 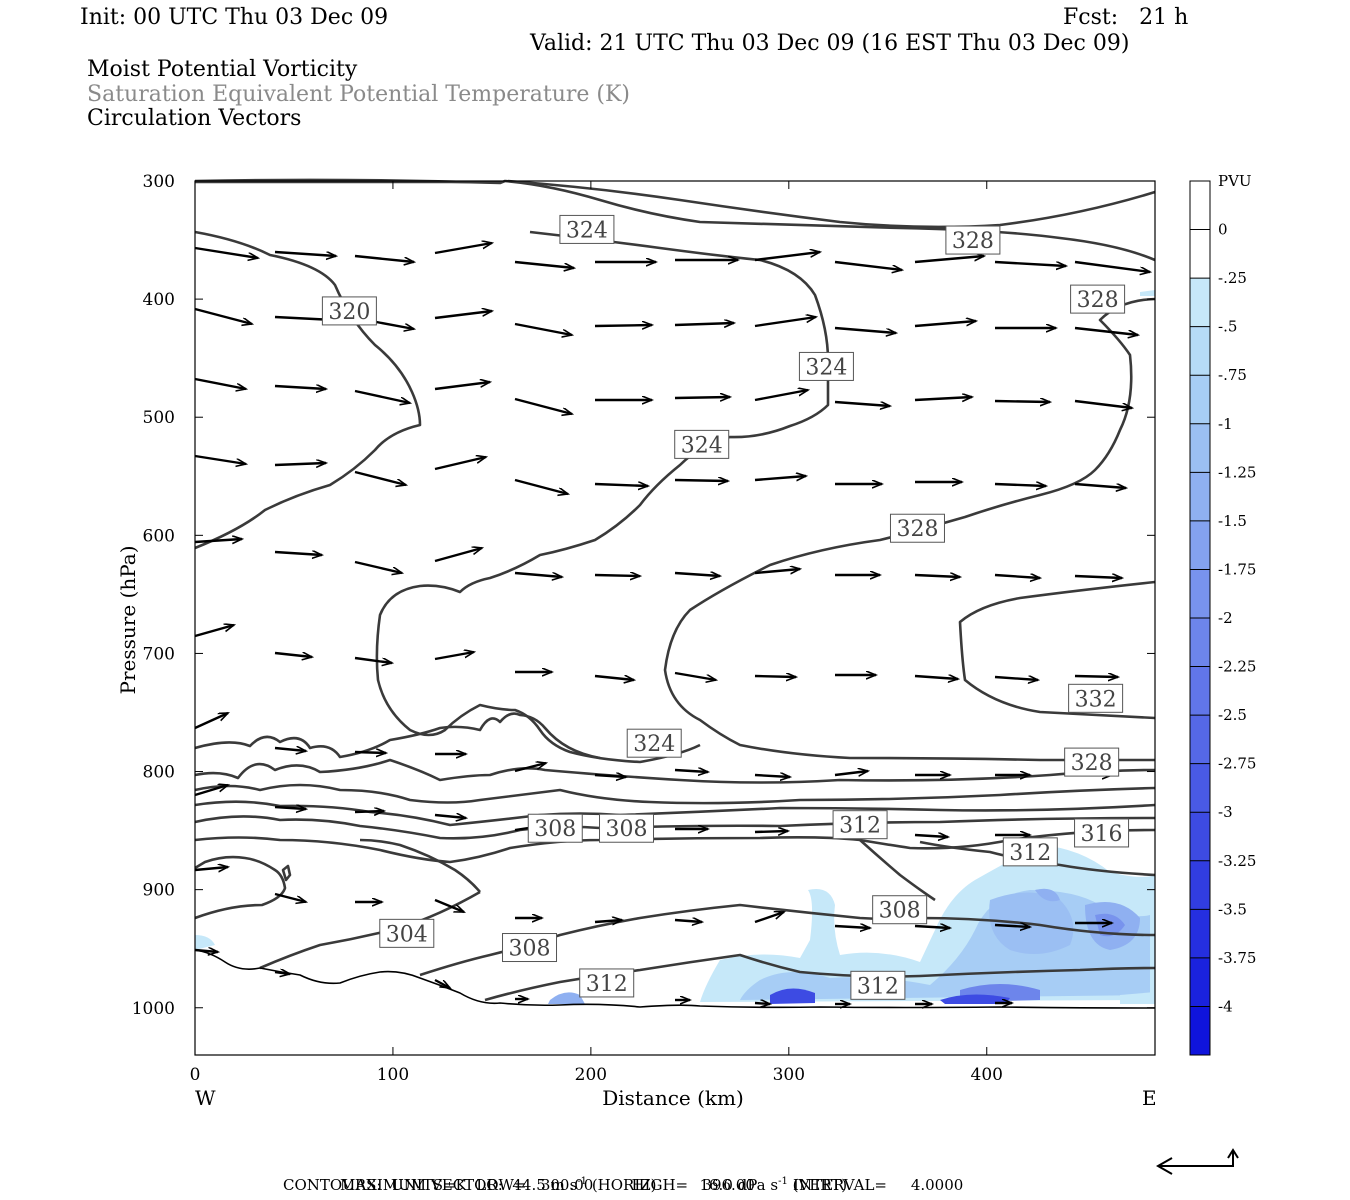 I want to click on colorbar-label: -3.25, so click(x=1237, y=861).